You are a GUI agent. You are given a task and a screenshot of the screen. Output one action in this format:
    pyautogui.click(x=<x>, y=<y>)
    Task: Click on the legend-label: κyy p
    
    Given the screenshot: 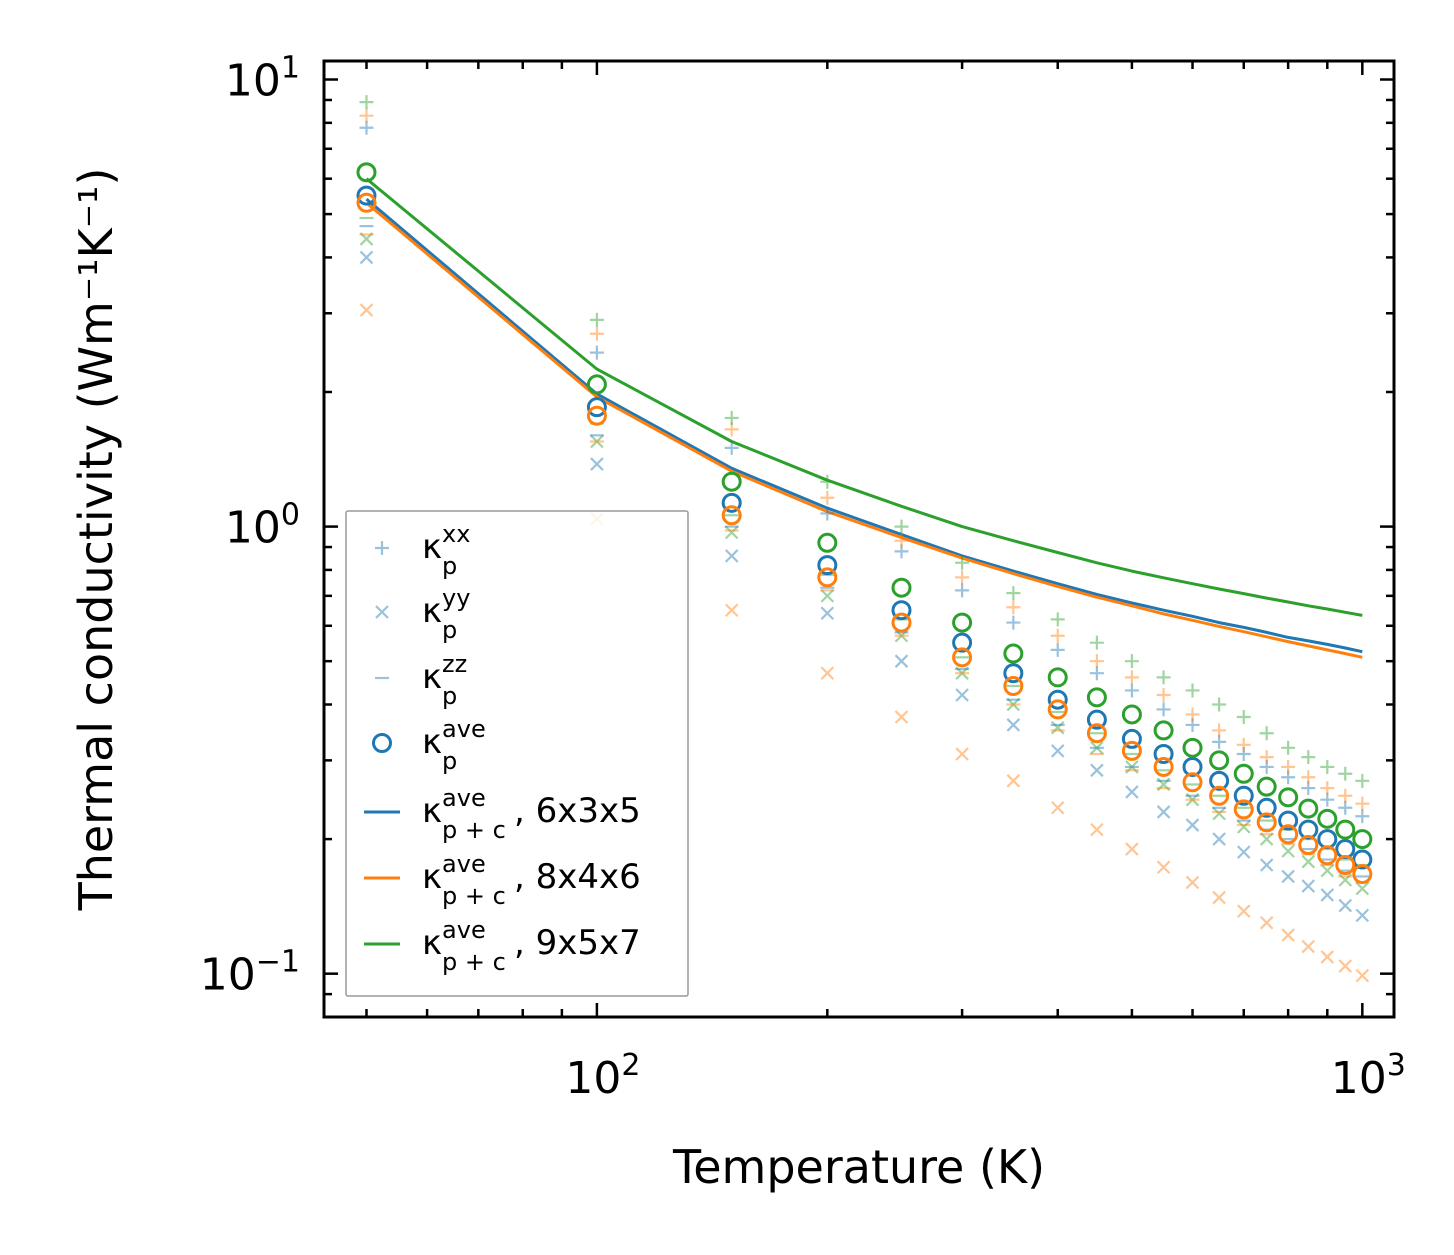 What is the action you would take?
    pyautogui.click(x=446, y=614)
    